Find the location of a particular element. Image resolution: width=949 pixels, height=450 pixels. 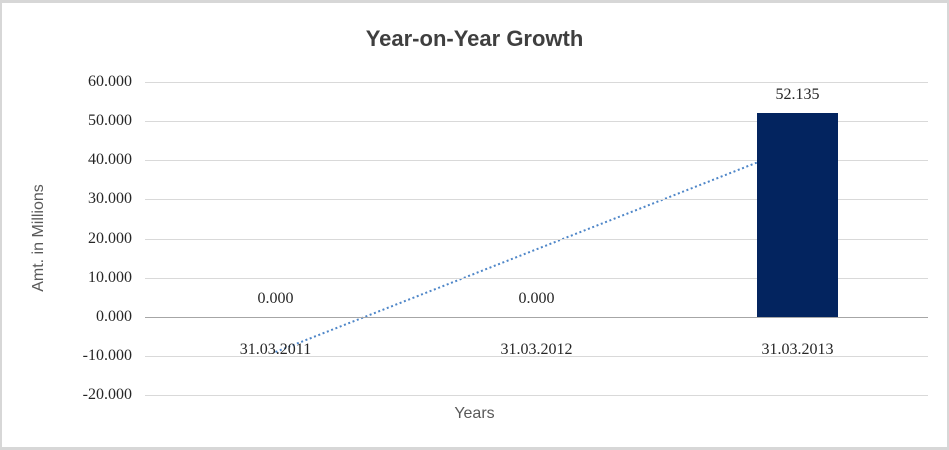

x-axis-line is located at coordinates (536, 317).